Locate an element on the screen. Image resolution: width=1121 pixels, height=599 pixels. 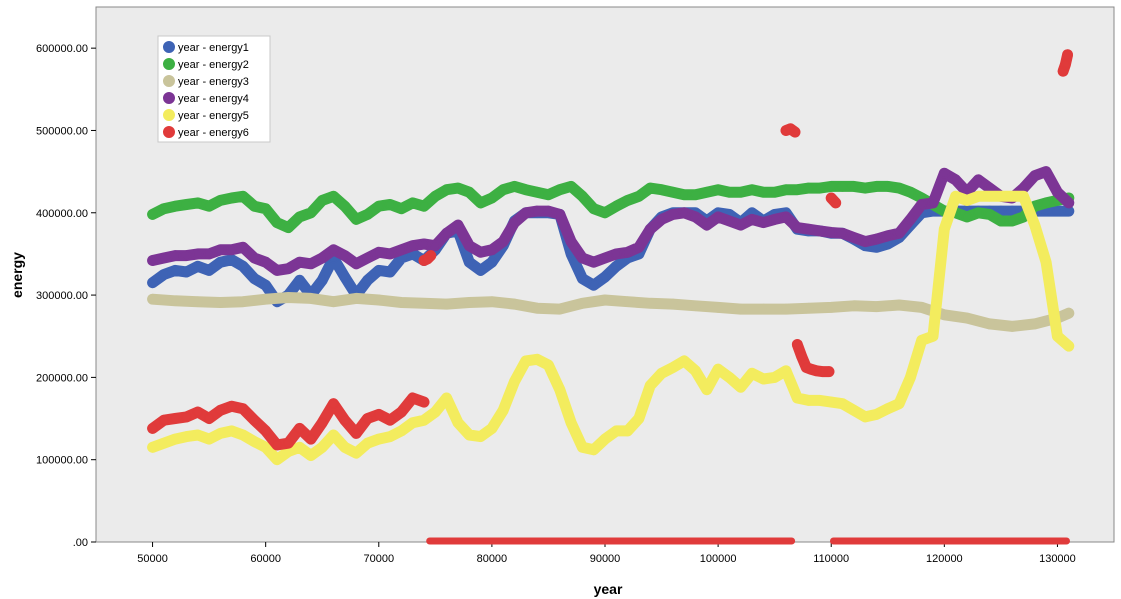
series-6-trail is located at coordinates (833, 200).